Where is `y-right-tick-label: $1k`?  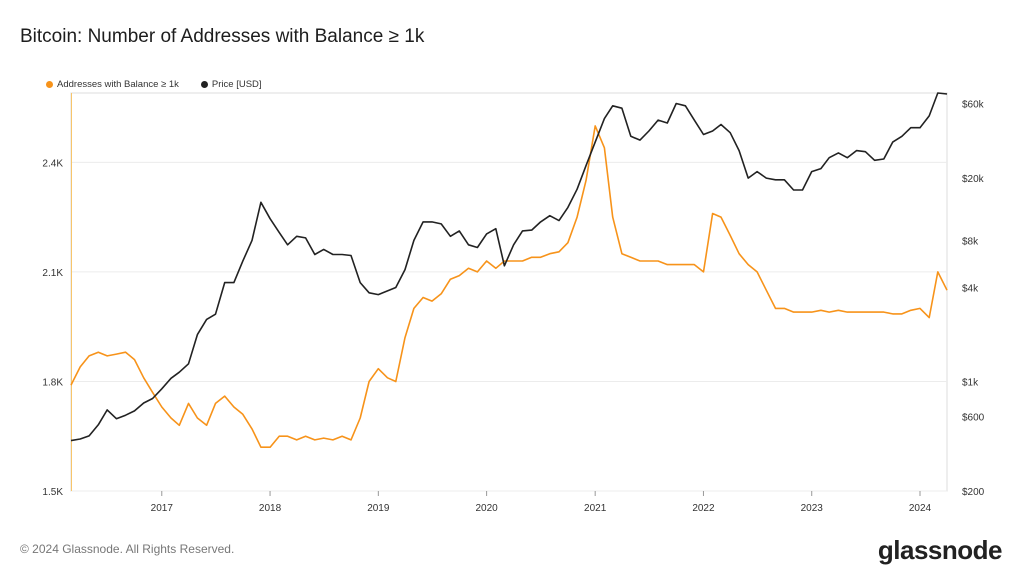
y-right-tick-label: $1k is located at coordinates (970, 383).